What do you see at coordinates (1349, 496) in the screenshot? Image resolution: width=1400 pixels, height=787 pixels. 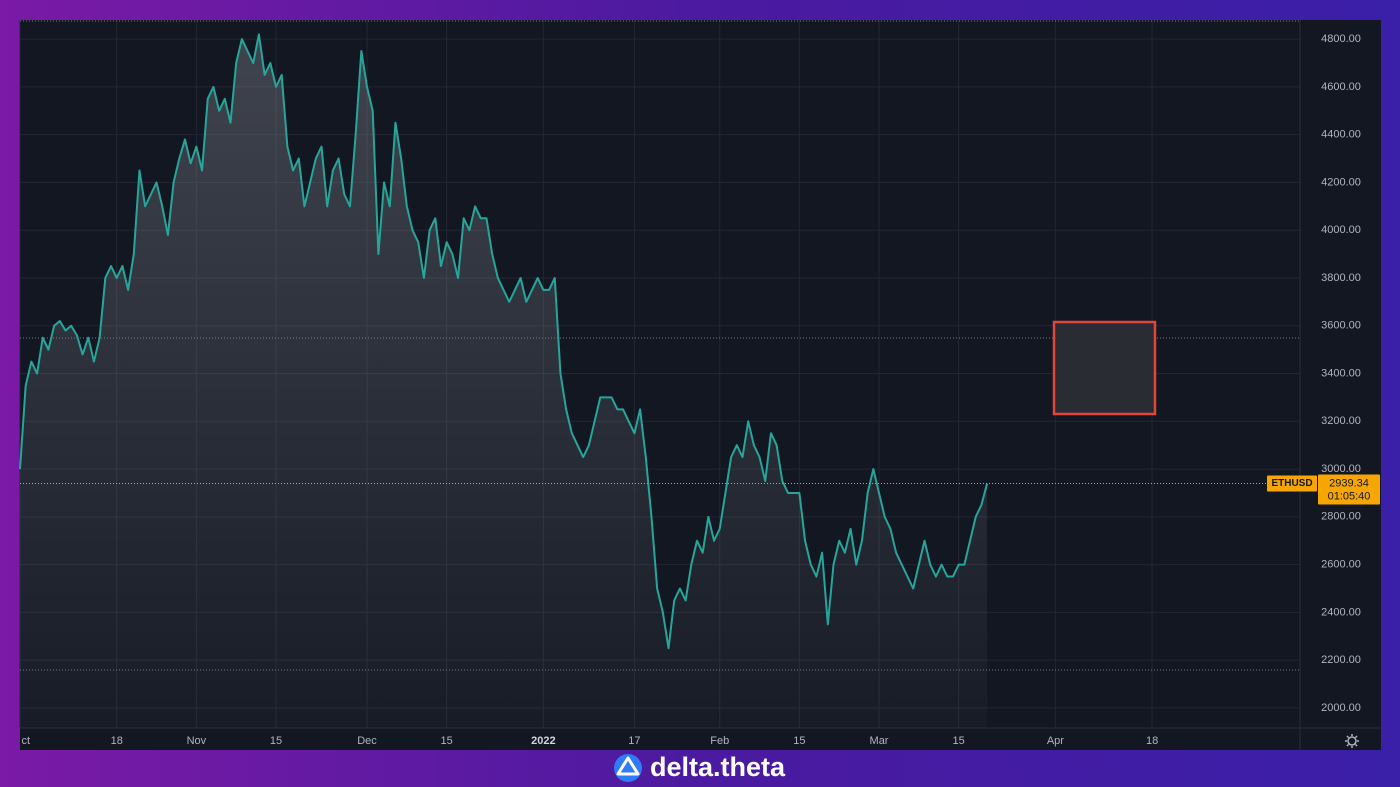 I see `countdown-label: 01:05:40` at bounding box center [1349, 496].